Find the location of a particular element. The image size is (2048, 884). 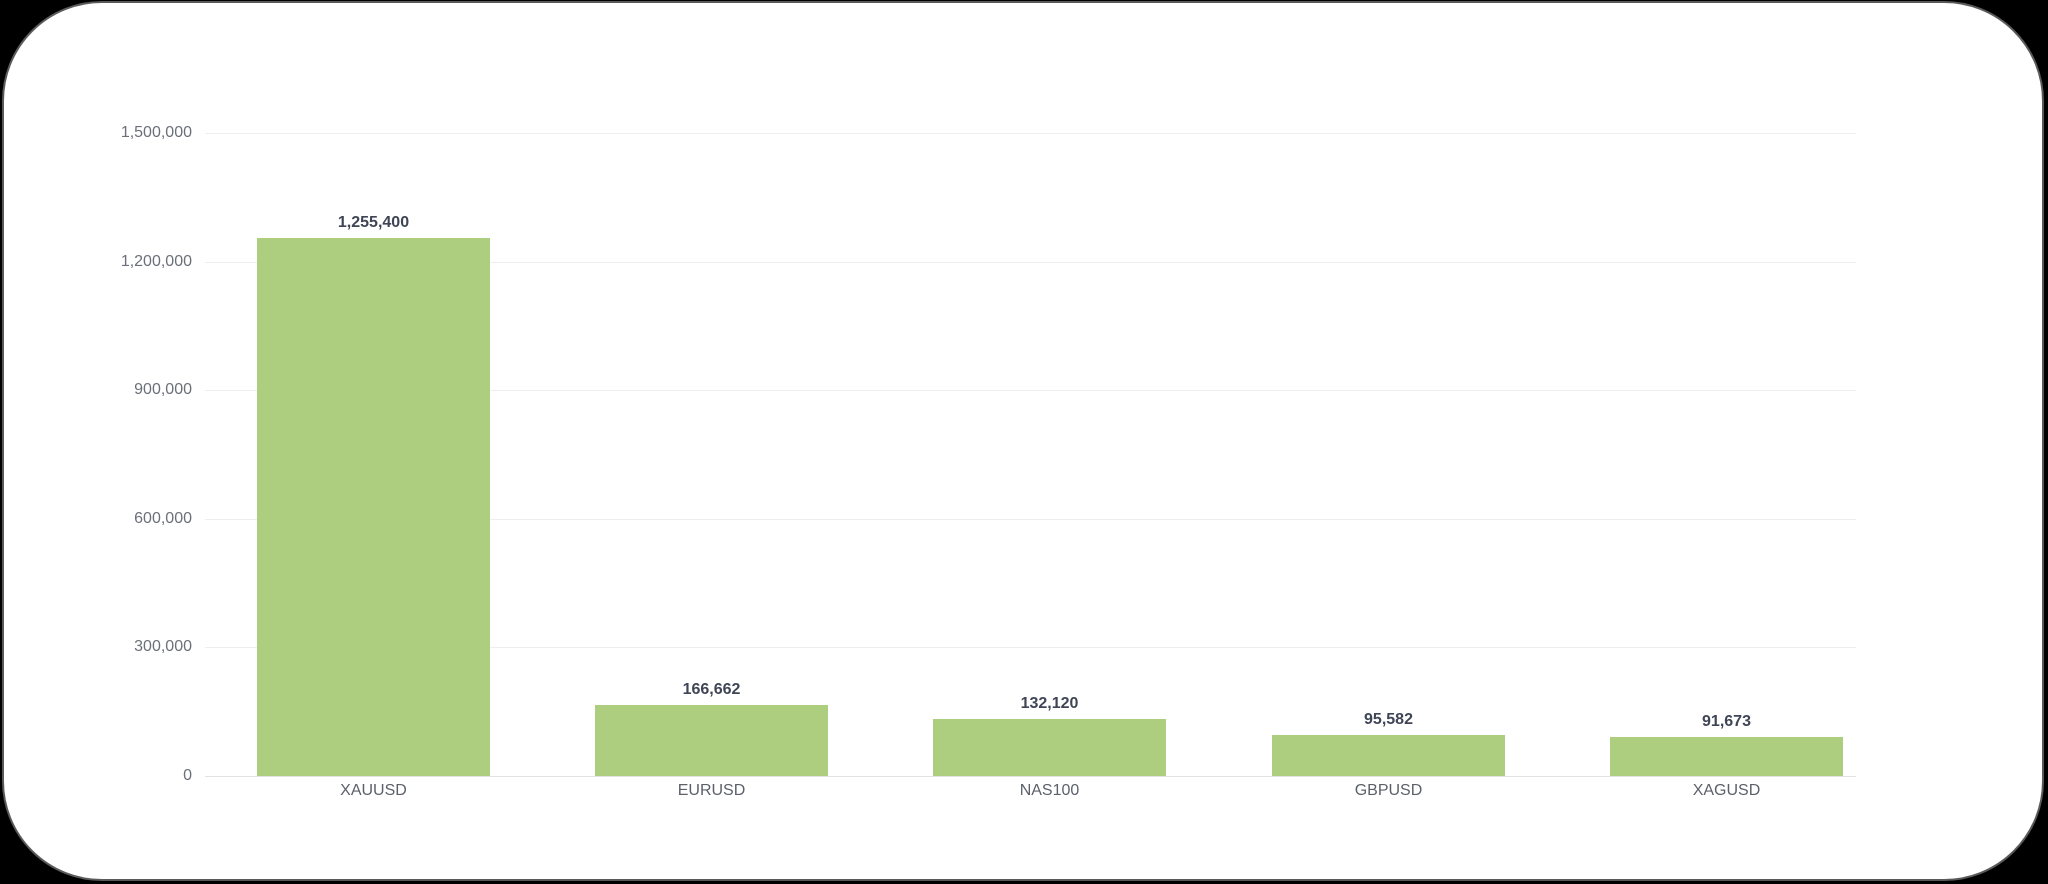

x-axis-tick-label: EURUSD is located at coordinates (711, 790).